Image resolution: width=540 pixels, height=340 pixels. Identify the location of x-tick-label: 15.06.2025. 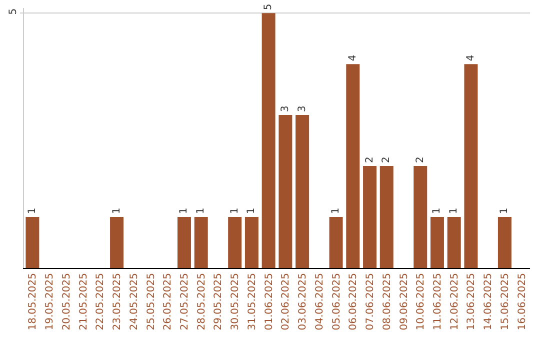
(505, 301).